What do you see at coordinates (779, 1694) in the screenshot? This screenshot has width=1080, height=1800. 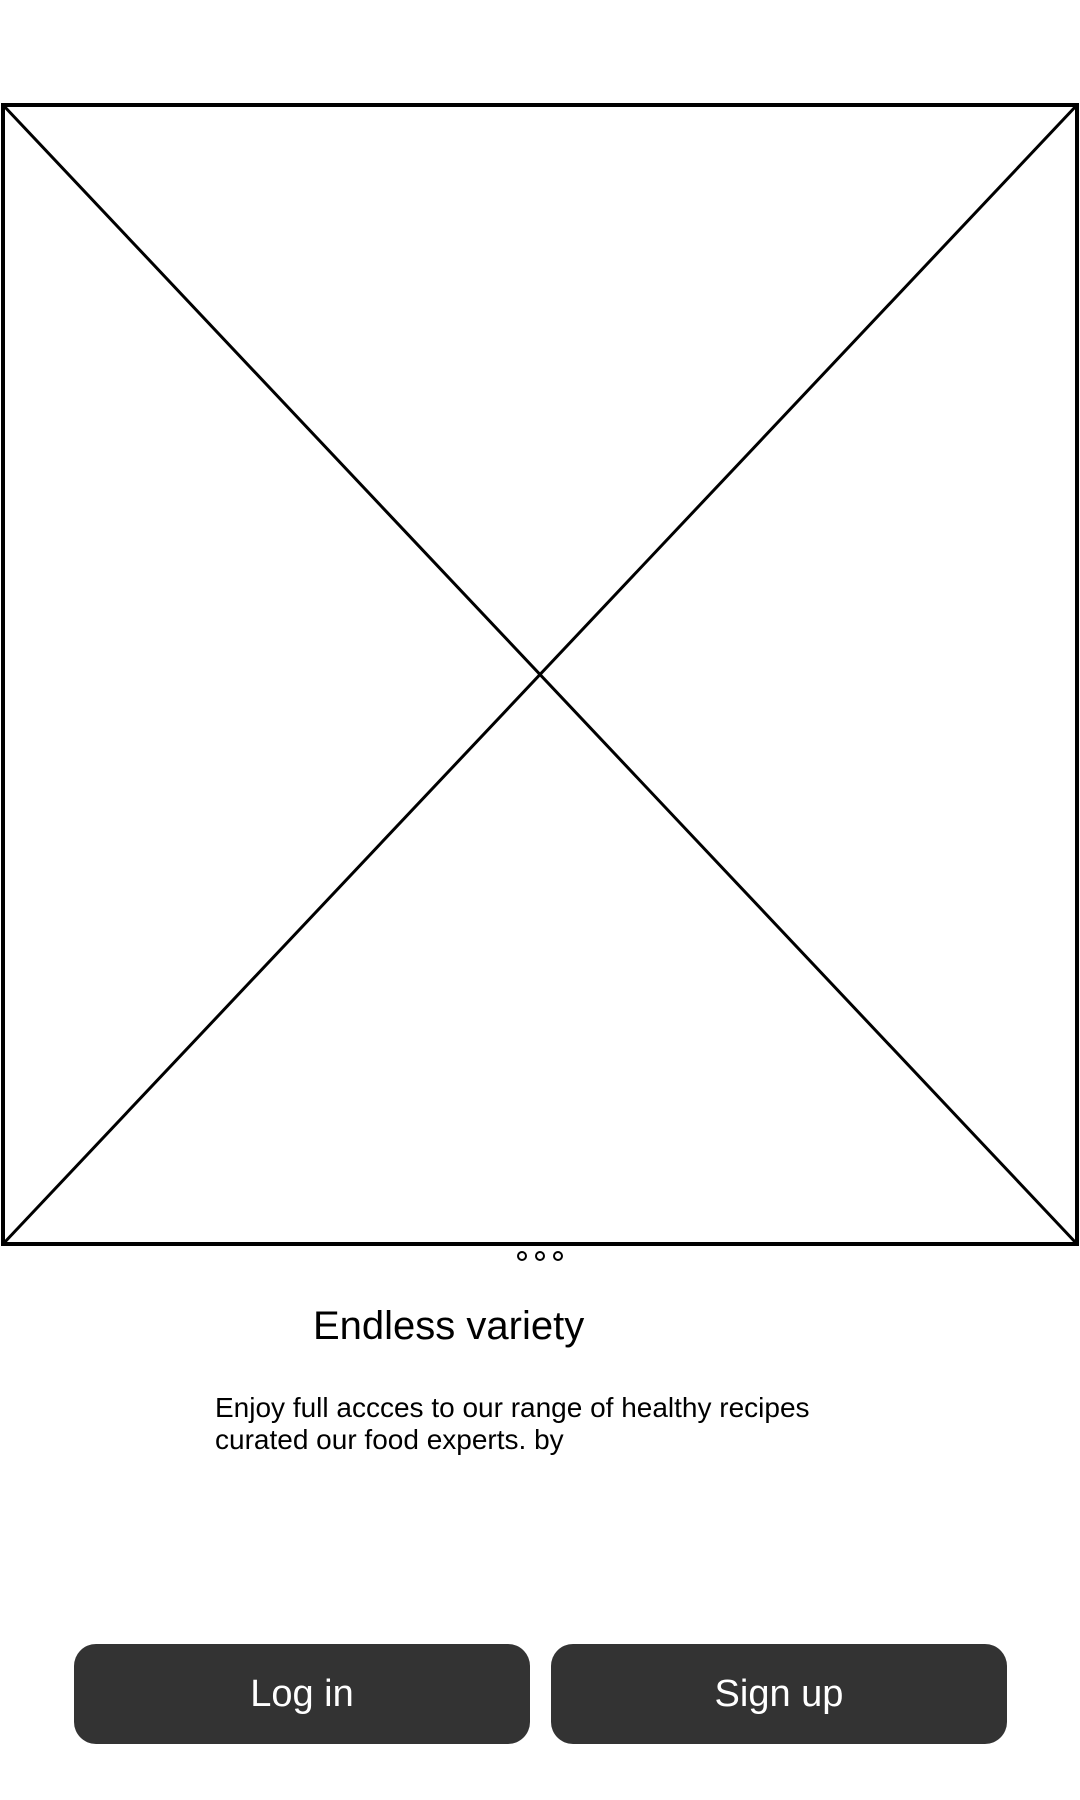 I see `signup-button: Sign up` at bounding box center [779, 1694].